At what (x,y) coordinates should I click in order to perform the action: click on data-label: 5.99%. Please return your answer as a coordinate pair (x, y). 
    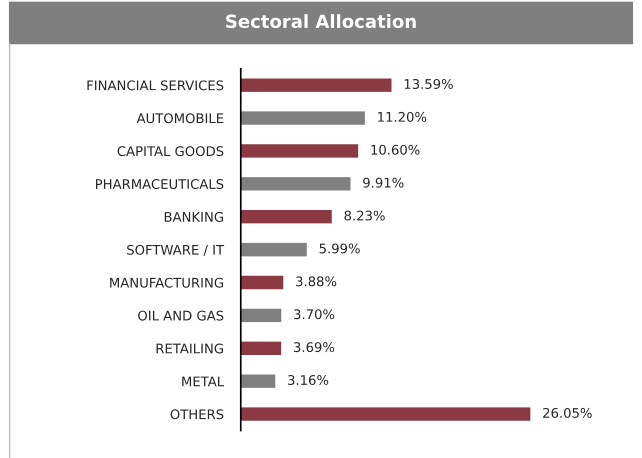
    Looking at the image, I should click on (340, 248).